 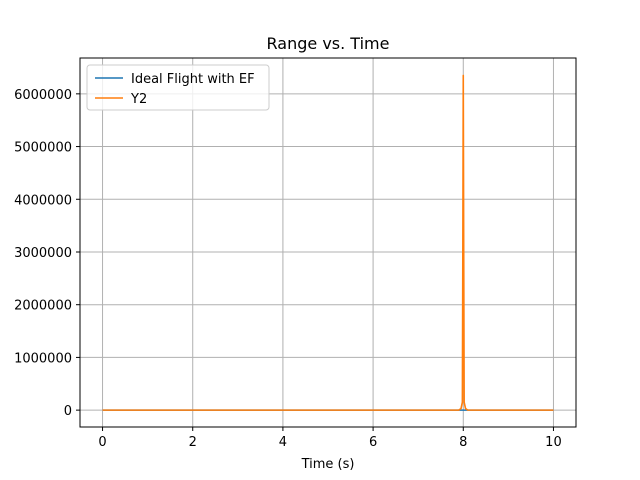 What do you see at coordinates (373, 442) in the screenshot?
I see `x-tick-label-3: 6` at bounding box center [373, 442].